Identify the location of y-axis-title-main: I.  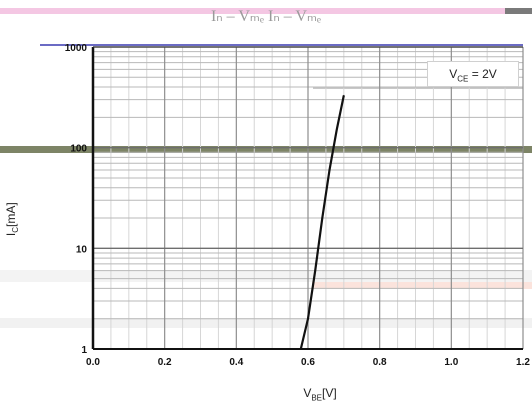
(10, 234).